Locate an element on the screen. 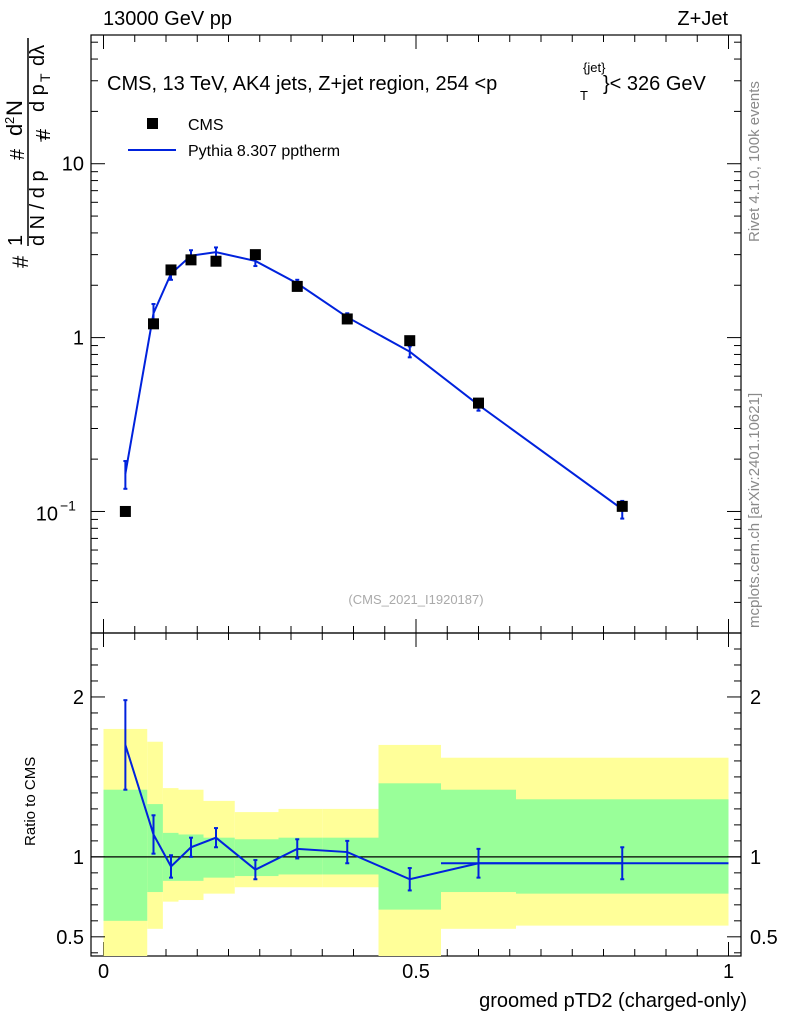 This screenshot has height=1024, width=786. title-subscript: T is located at coordinates (584, 95).